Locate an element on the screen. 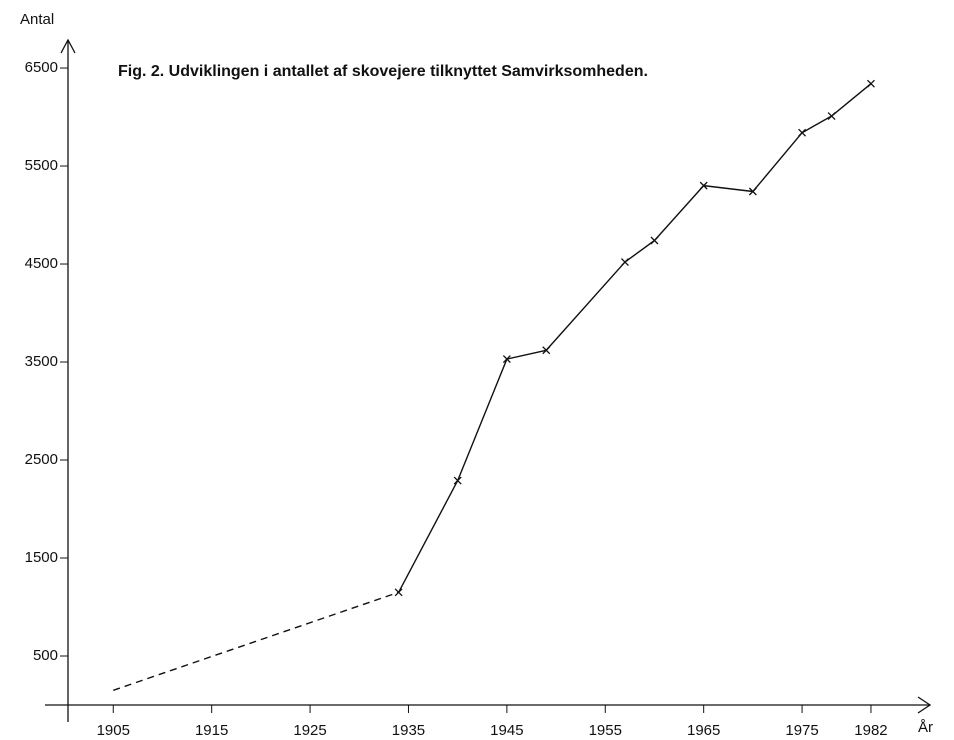 The image size is (954, 740). y-tick-label: 1500 is located at coordinates (41, 557).